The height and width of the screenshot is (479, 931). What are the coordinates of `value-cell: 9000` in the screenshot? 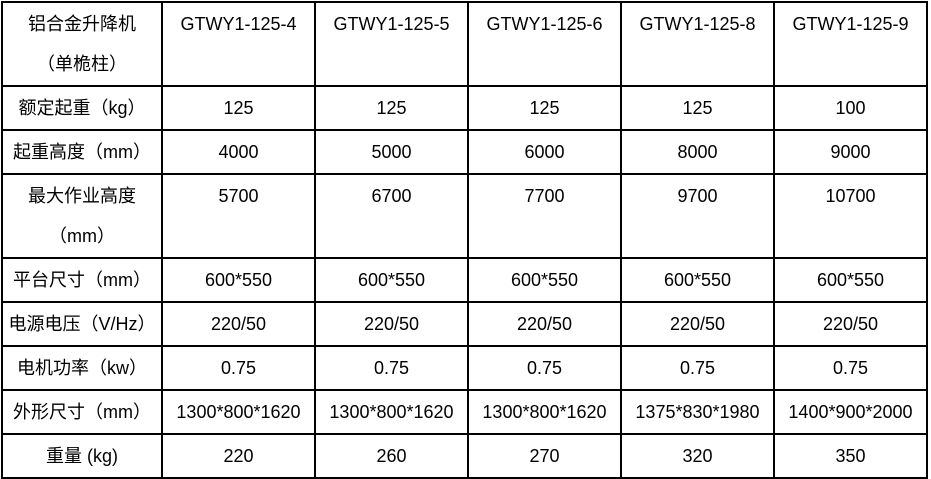 It's located at (850, 152).